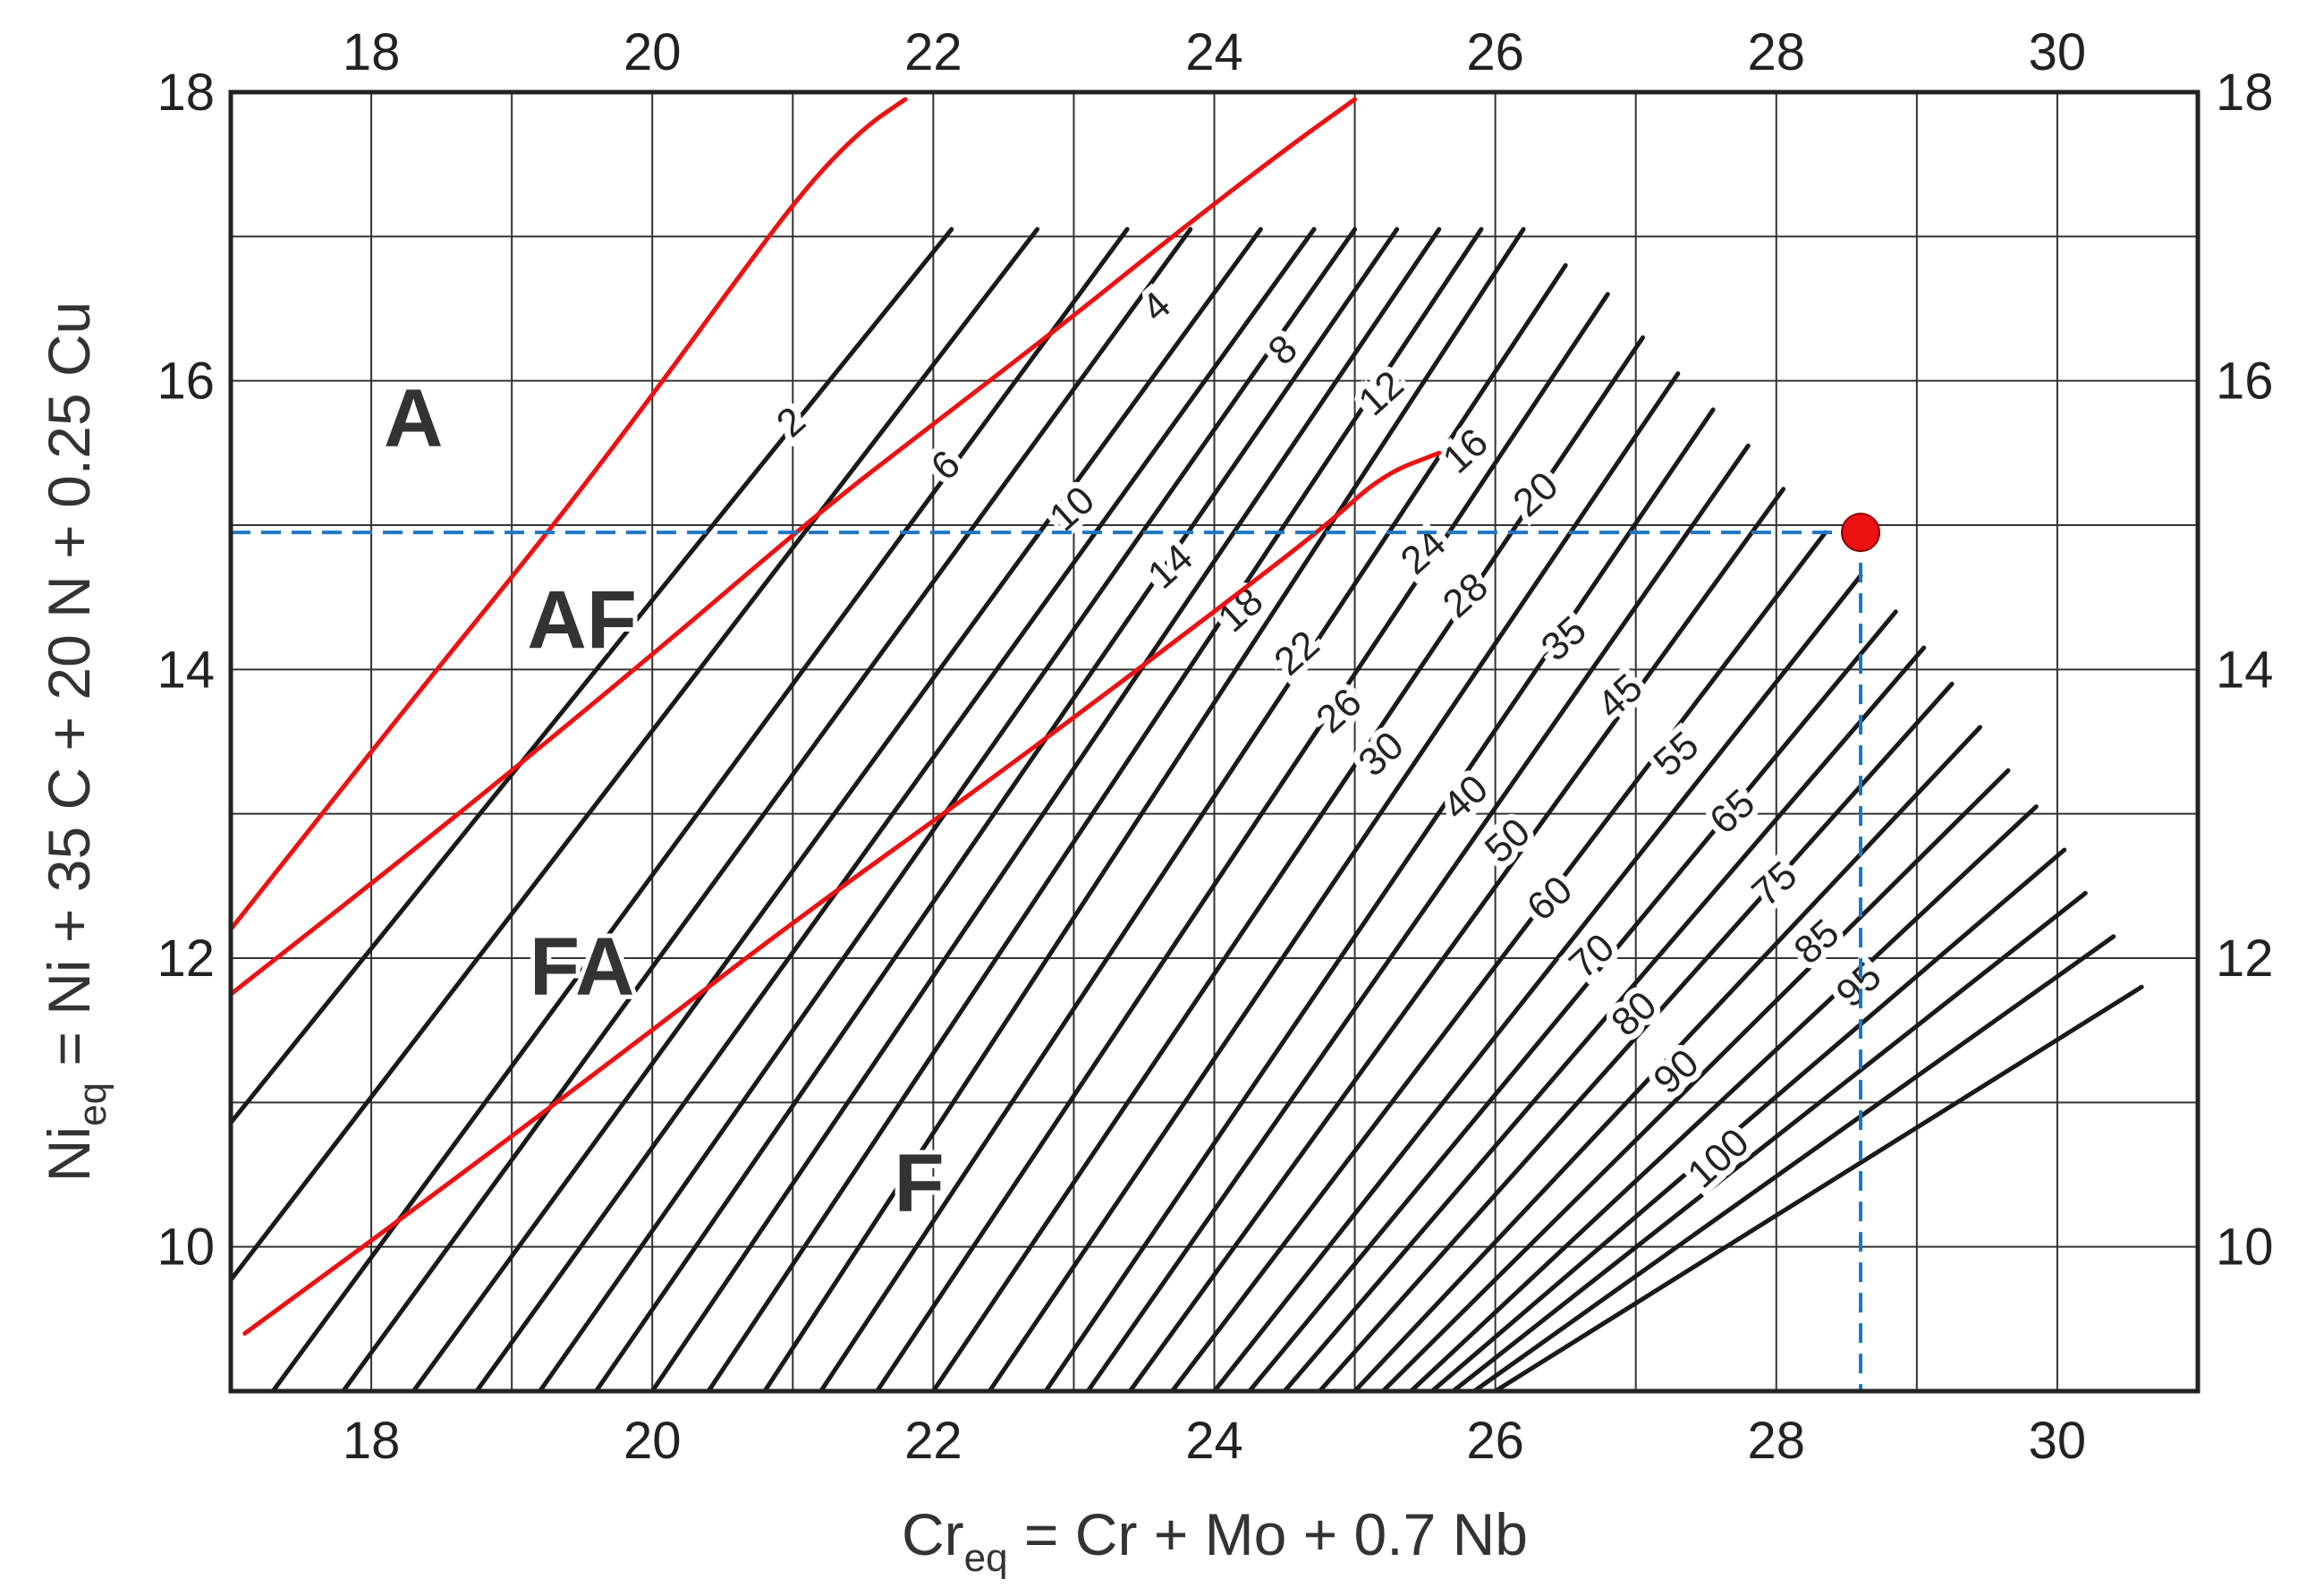 The height and width of the screenshot is (1596, 2298). I want to click on x-tick-bottom-28: 28, so click(1777, 1441).